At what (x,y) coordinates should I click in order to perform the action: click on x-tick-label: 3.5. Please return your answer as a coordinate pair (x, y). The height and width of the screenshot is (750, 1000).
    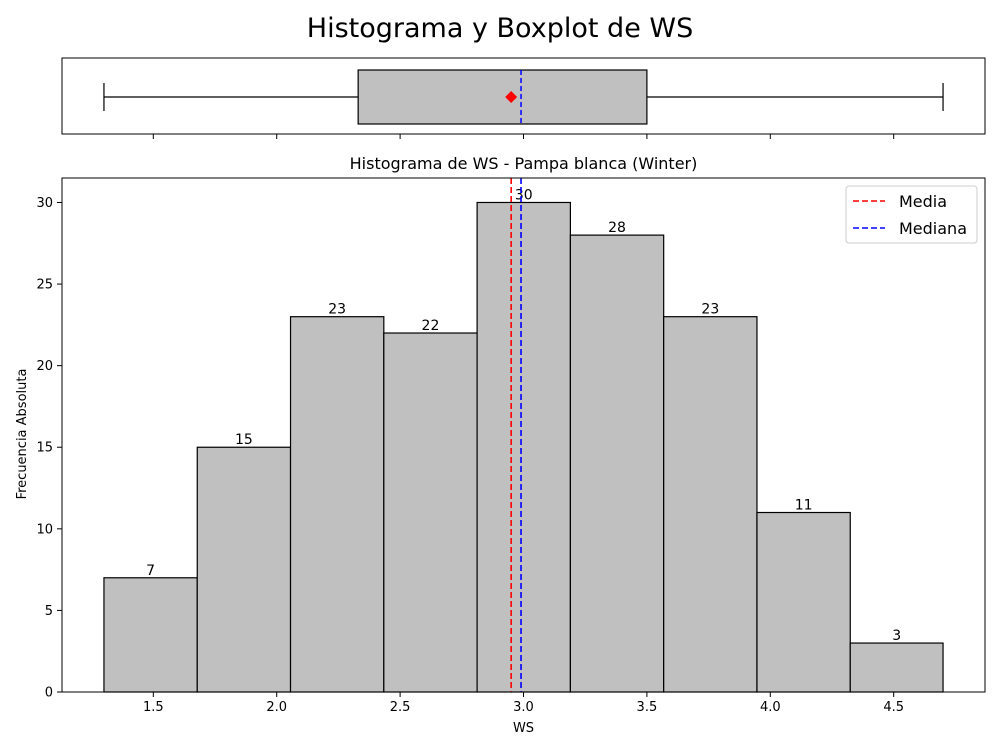
    Looking at the image, I should click on (647, 707).